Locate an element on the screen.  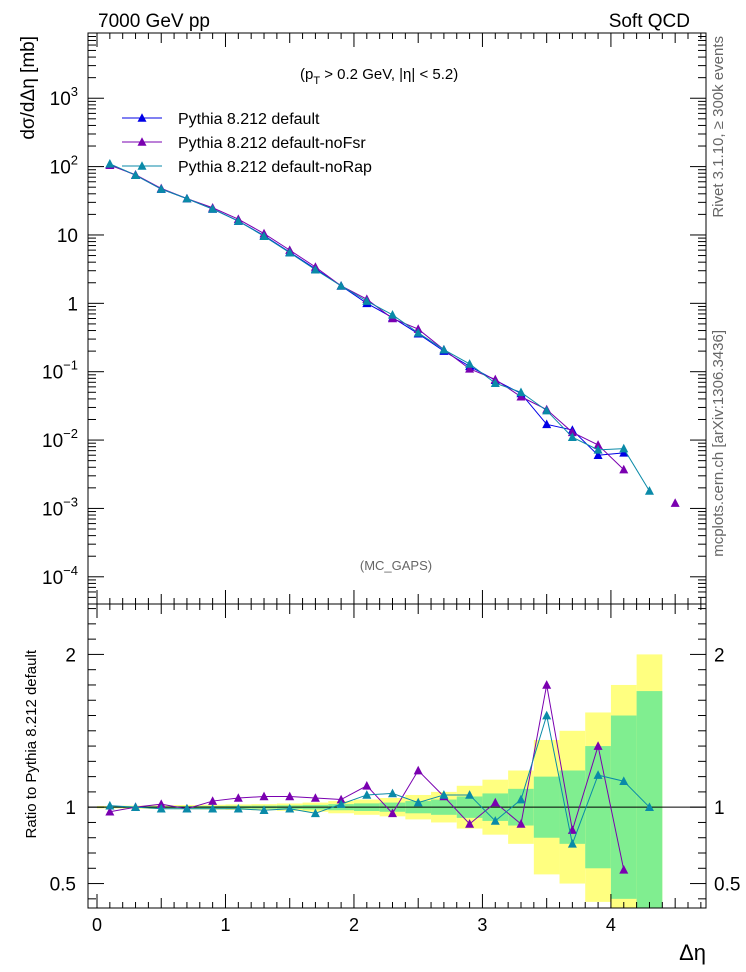
series-noRap is located at coordinates (379, 779).